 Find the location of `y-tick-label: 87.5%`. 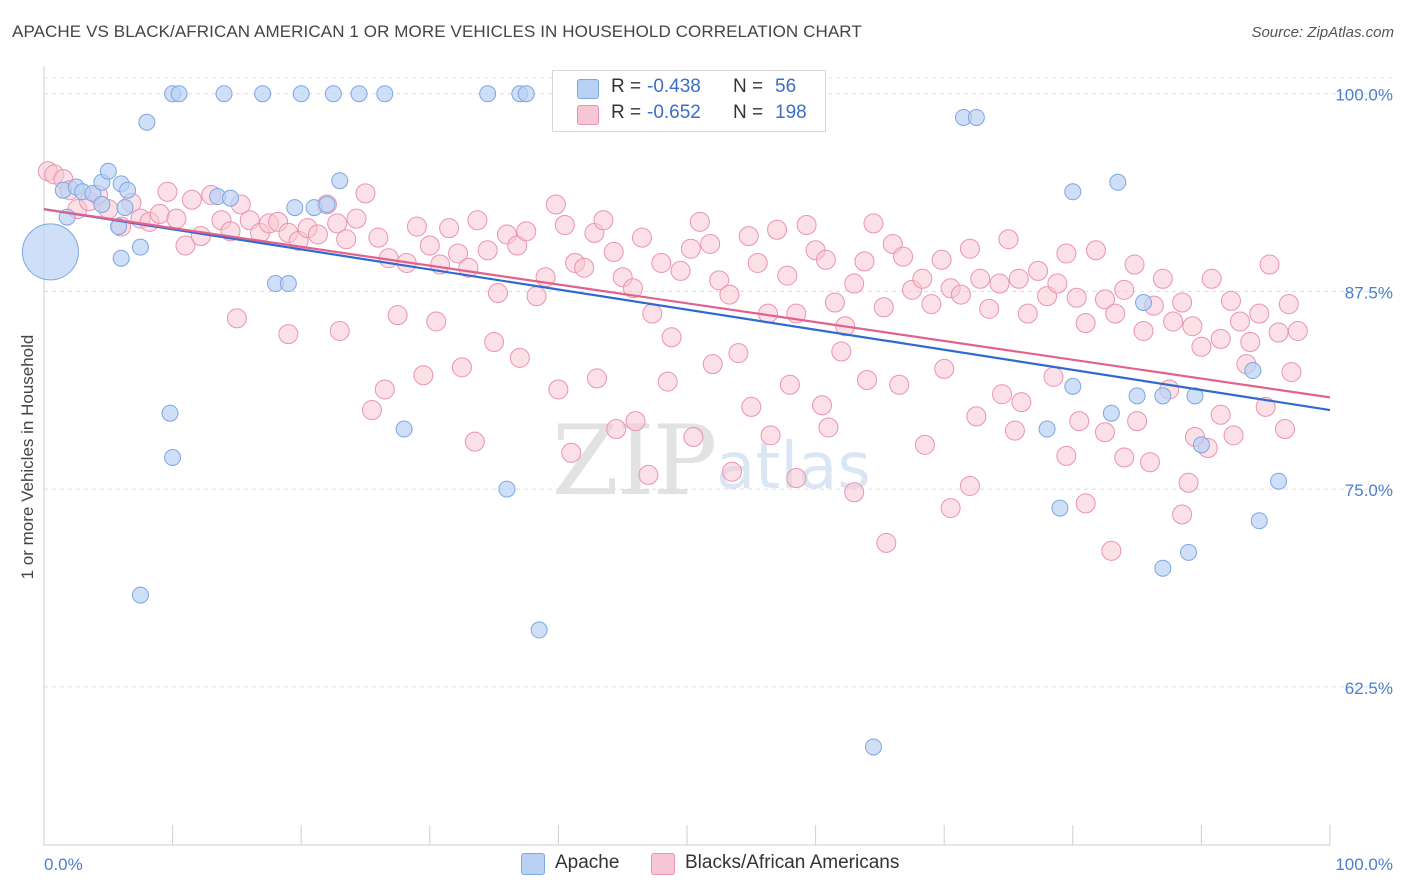

y-tick-label: 87.5% is located at coordinates (1369, 292).